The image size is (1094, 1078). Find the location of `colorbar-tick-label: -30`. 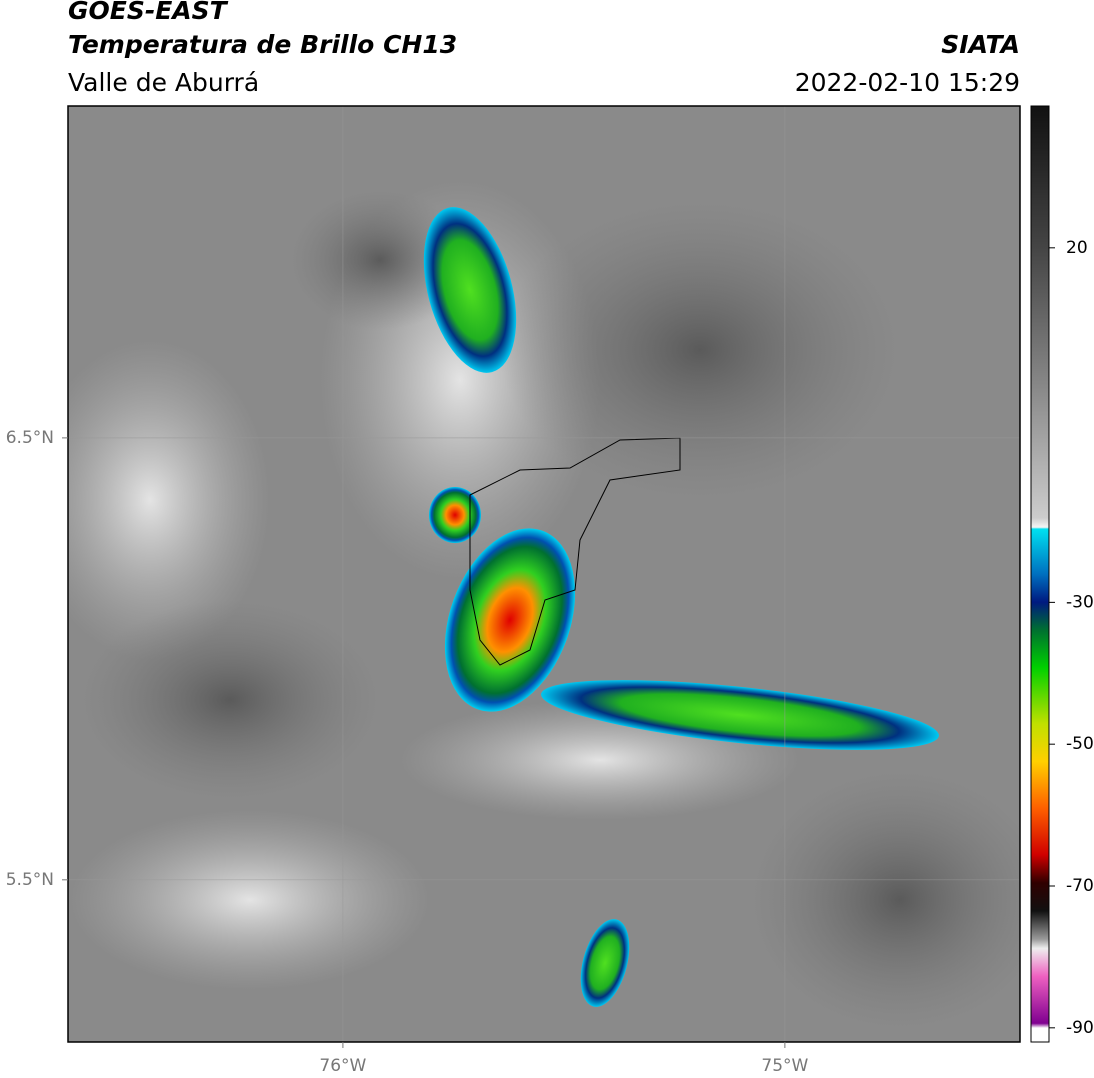

colorbar-tick-label: -30 is located at coordinates (1080, 602).